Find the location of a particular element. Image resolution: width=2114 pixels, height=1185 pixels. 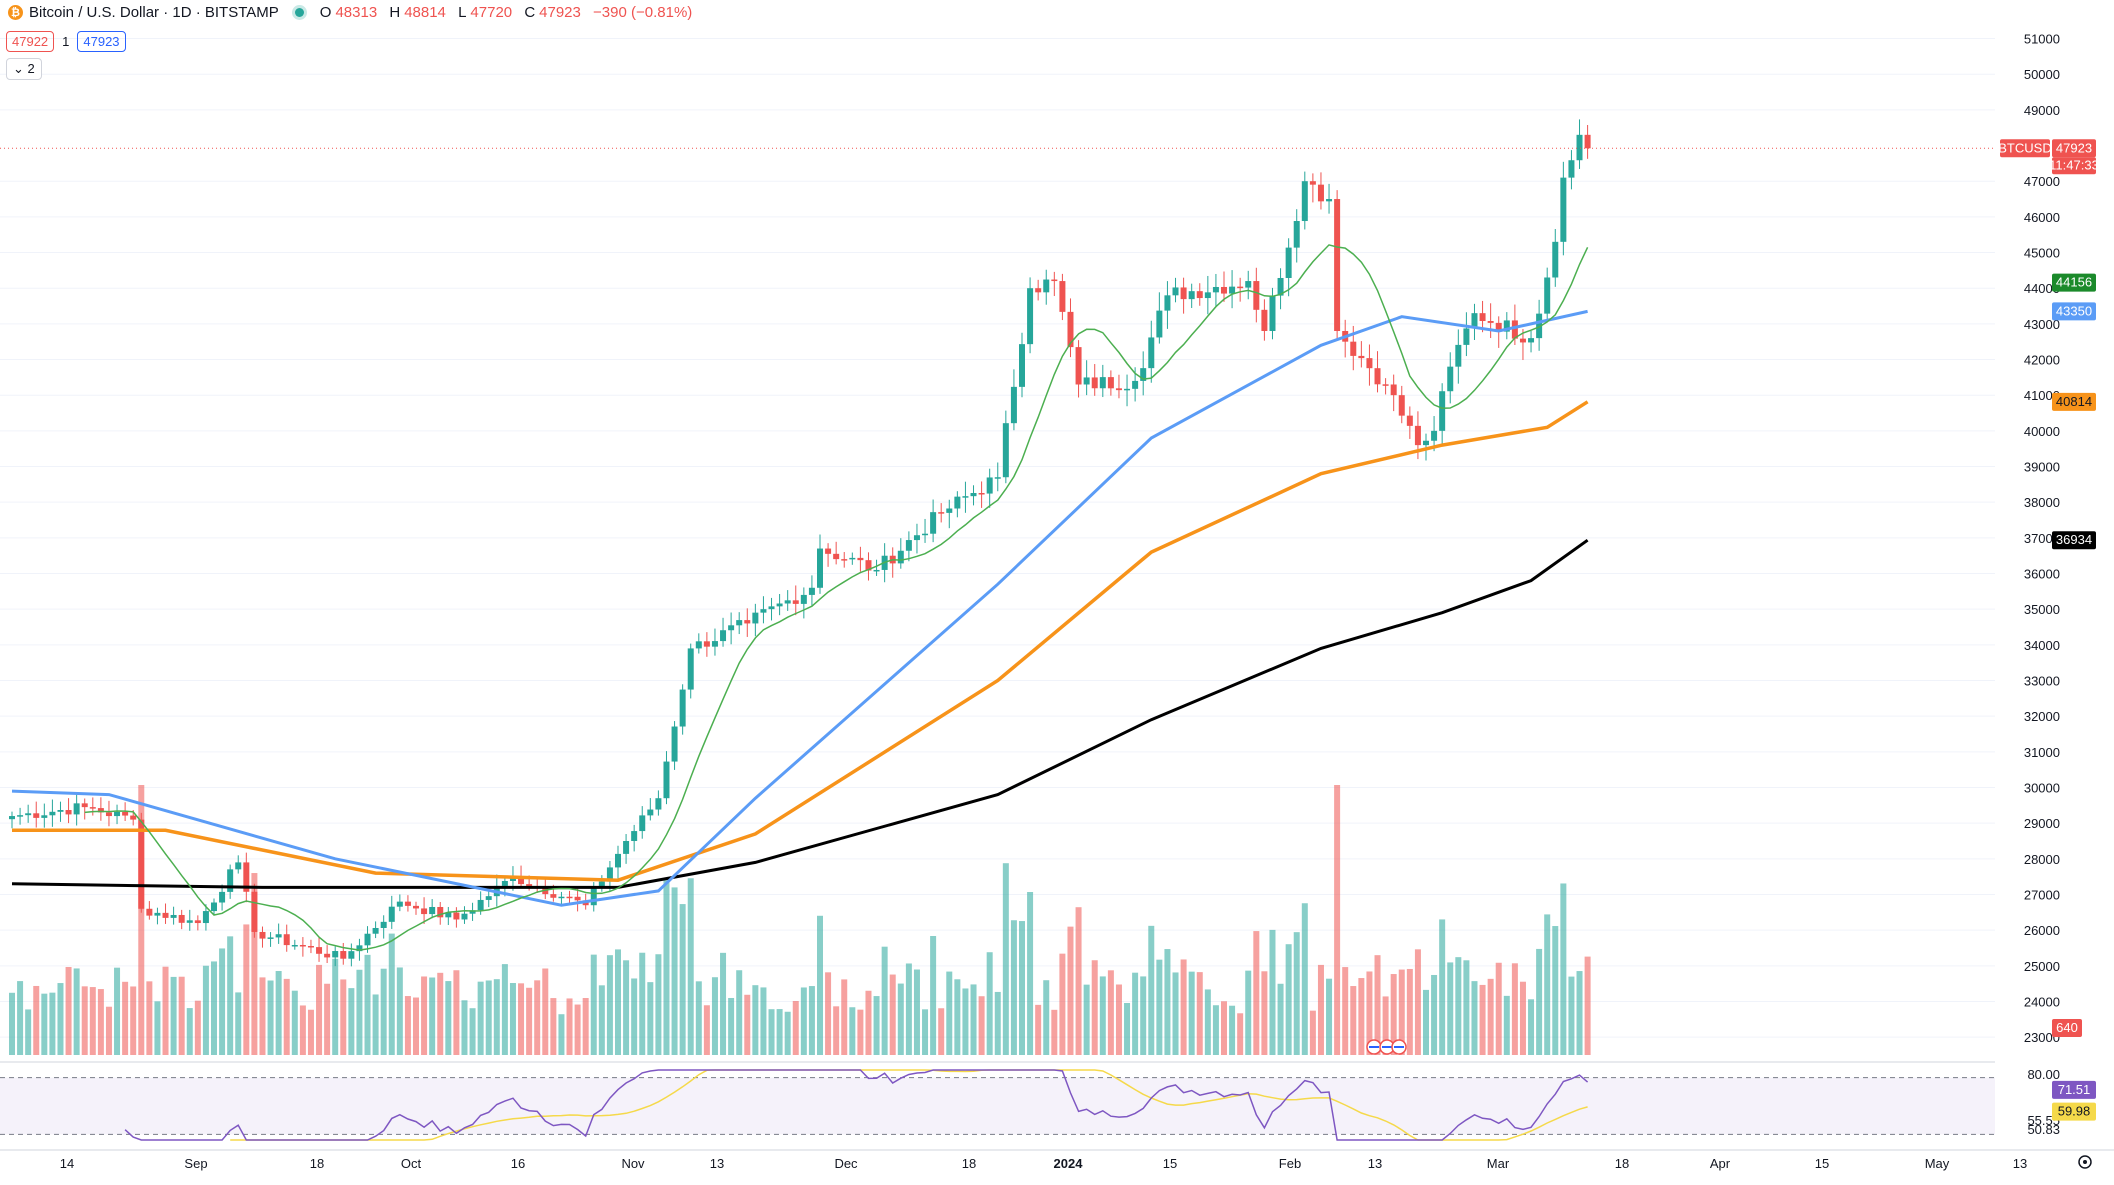

countdown-badge: 11:47:33 is located at coordinates (2074, 164).